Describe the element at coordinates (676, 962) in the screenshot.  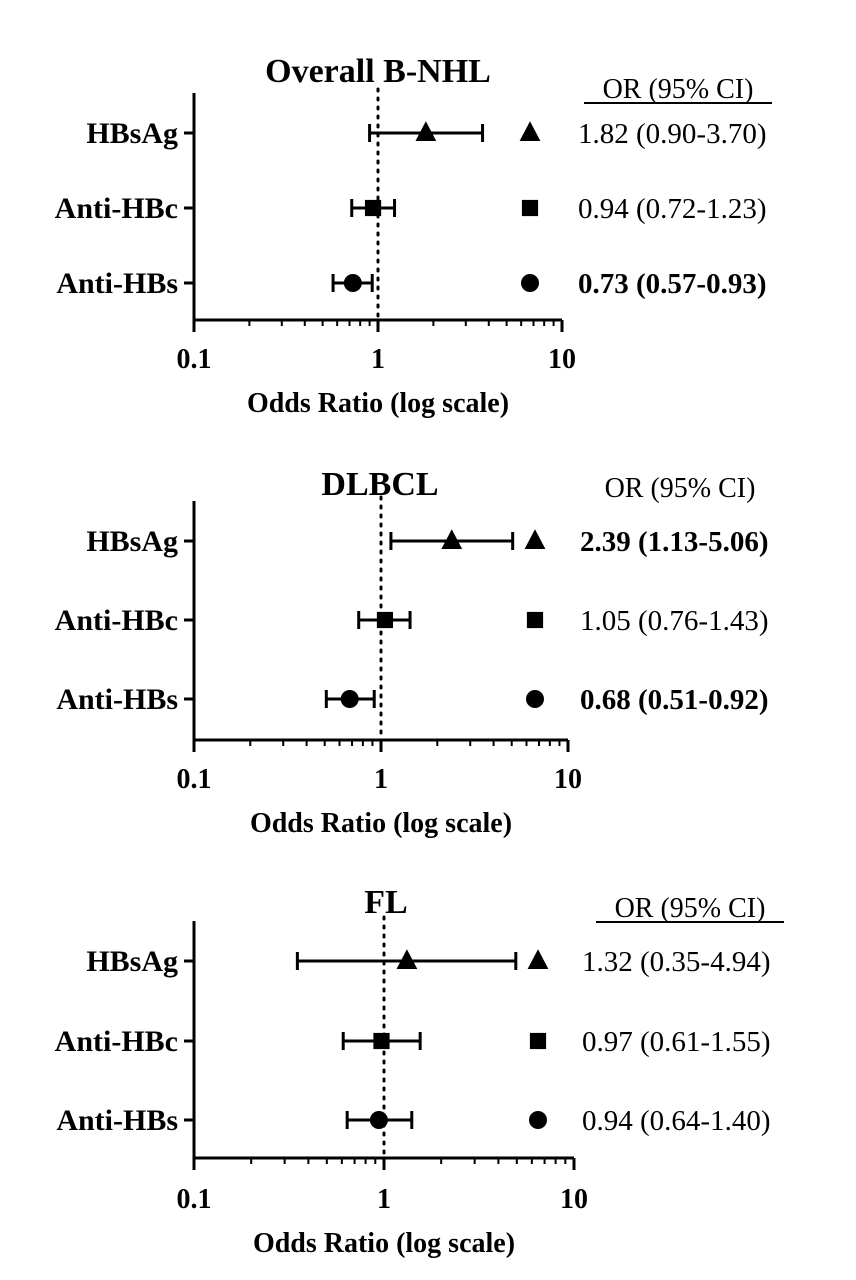
I see `or-value-text: 1.32 (0.35-4.94)` at that location.